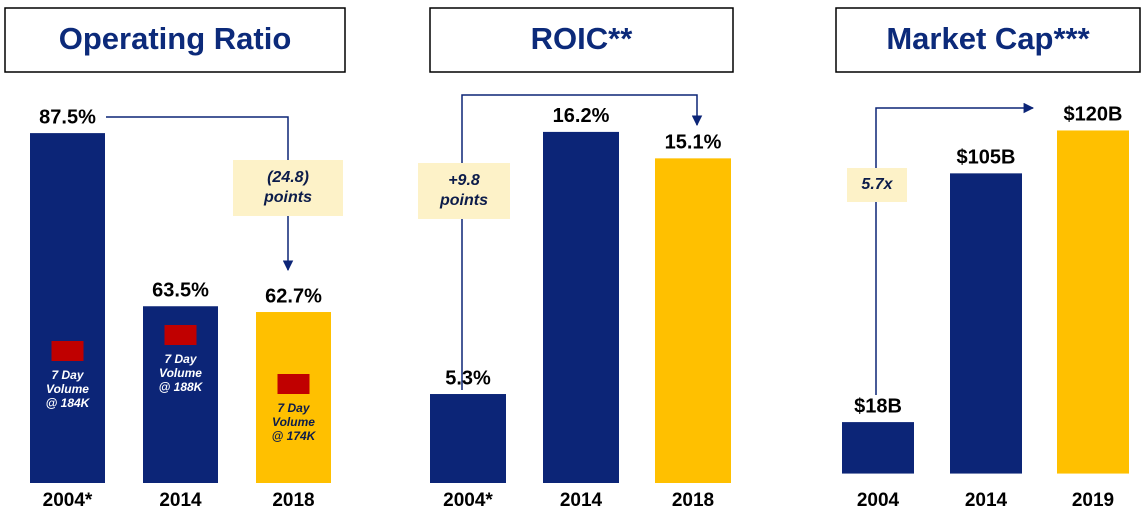  I want to click on value-label: 62.7%, so click(293, 296).